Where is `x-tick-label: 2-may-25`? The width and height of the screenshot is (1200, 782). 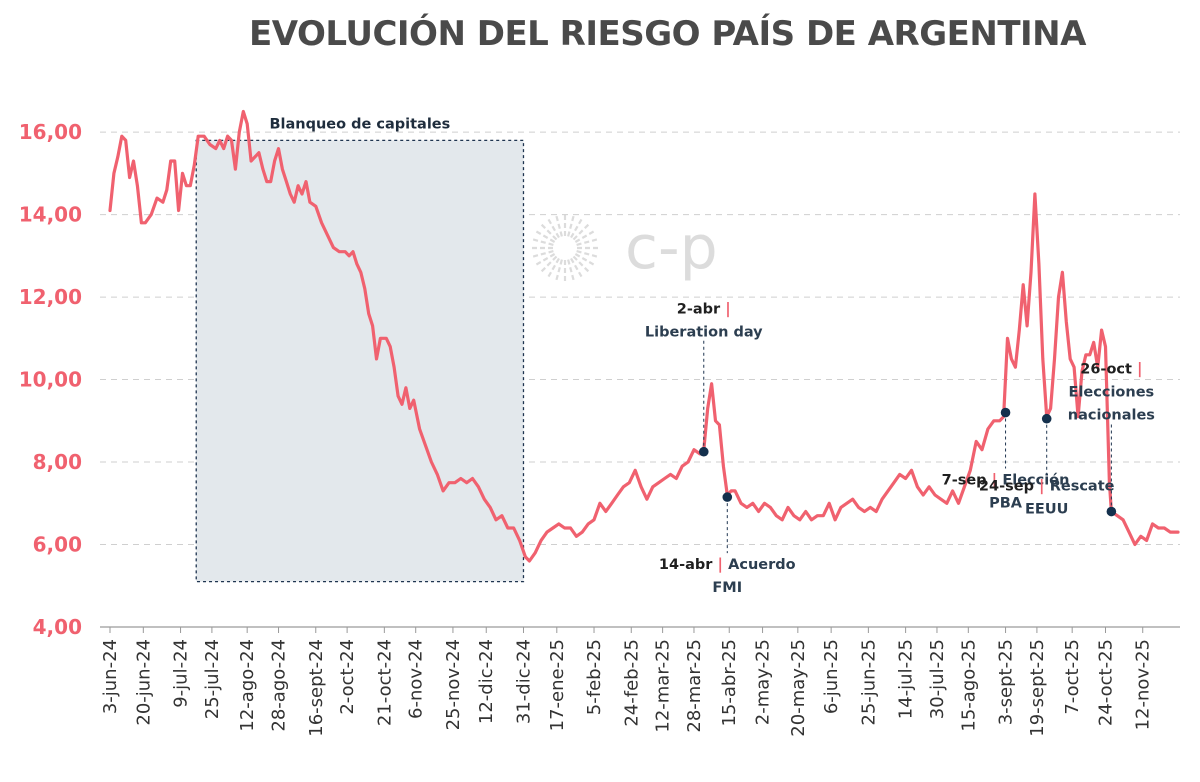
x-tick-label: 2-may-25 is located at coordinates (763, 682).